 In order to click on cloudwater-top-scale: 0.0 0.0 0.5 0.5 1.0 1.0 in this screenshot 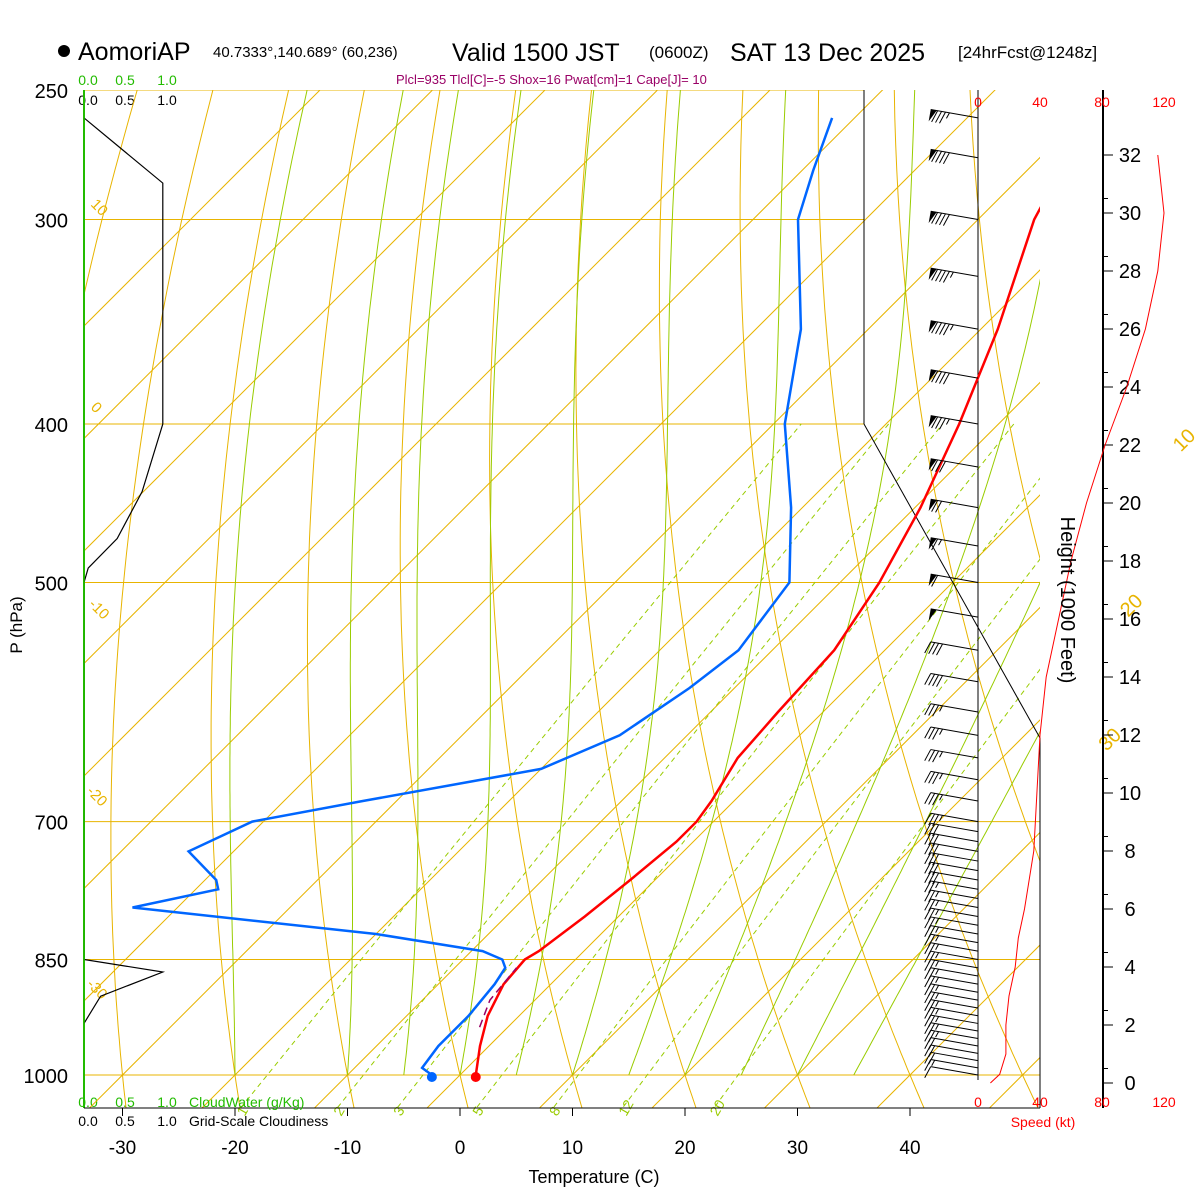, I will do `click(127, 591)`.